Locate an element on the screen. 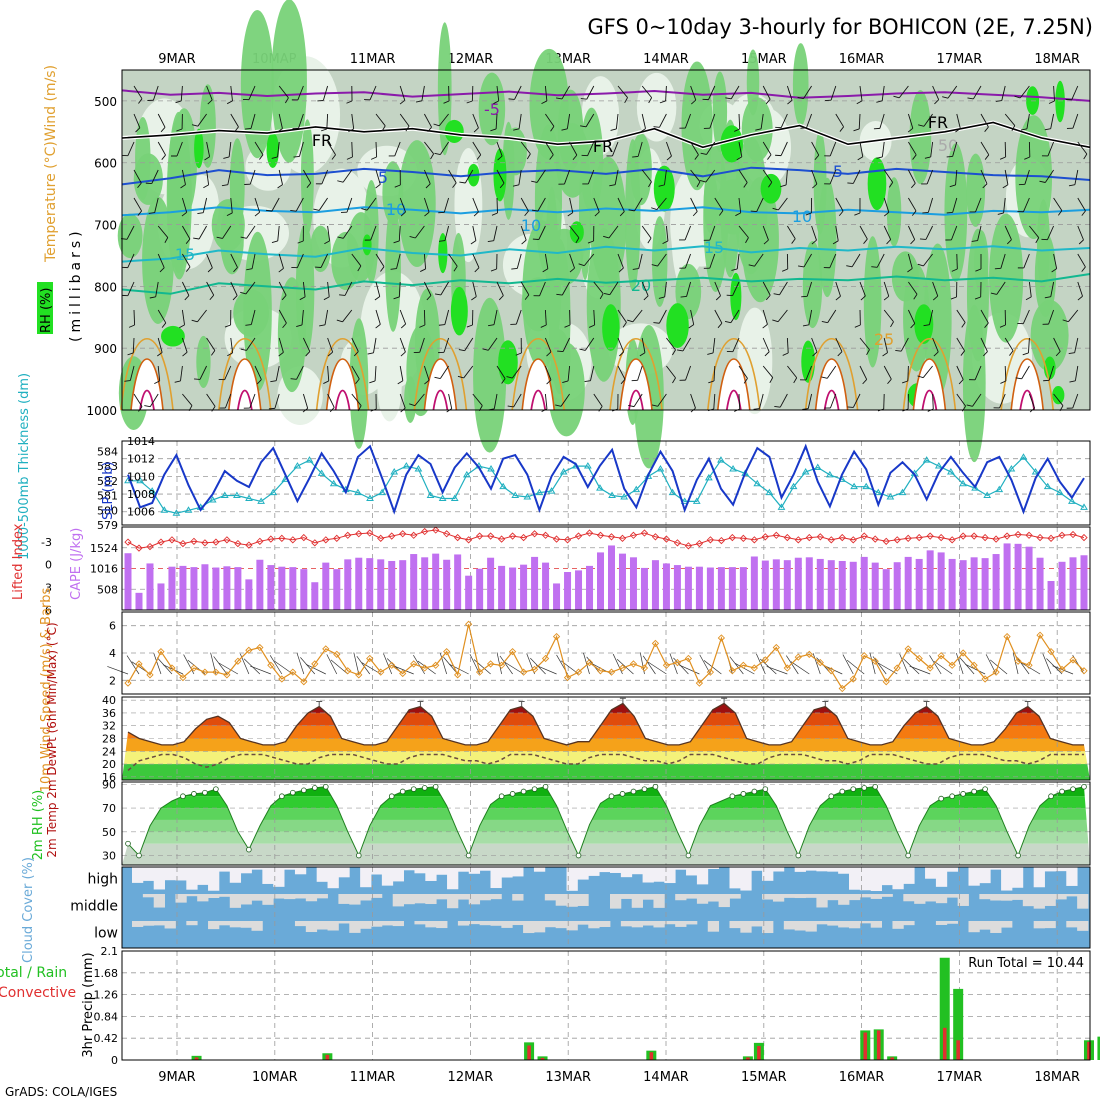  footer-credit: GrADS: COLA/IGES is located at coordinates (61, 1092).